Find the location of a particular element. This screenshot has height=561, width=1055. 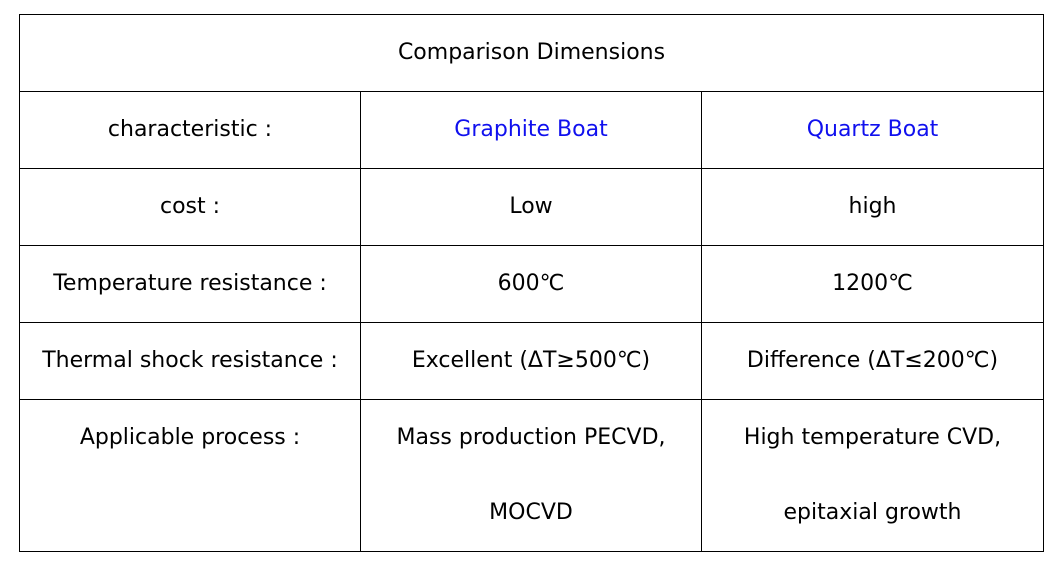

graphite-value: Mass production PECVD, MOCVD is located at coordinates (531, 475).